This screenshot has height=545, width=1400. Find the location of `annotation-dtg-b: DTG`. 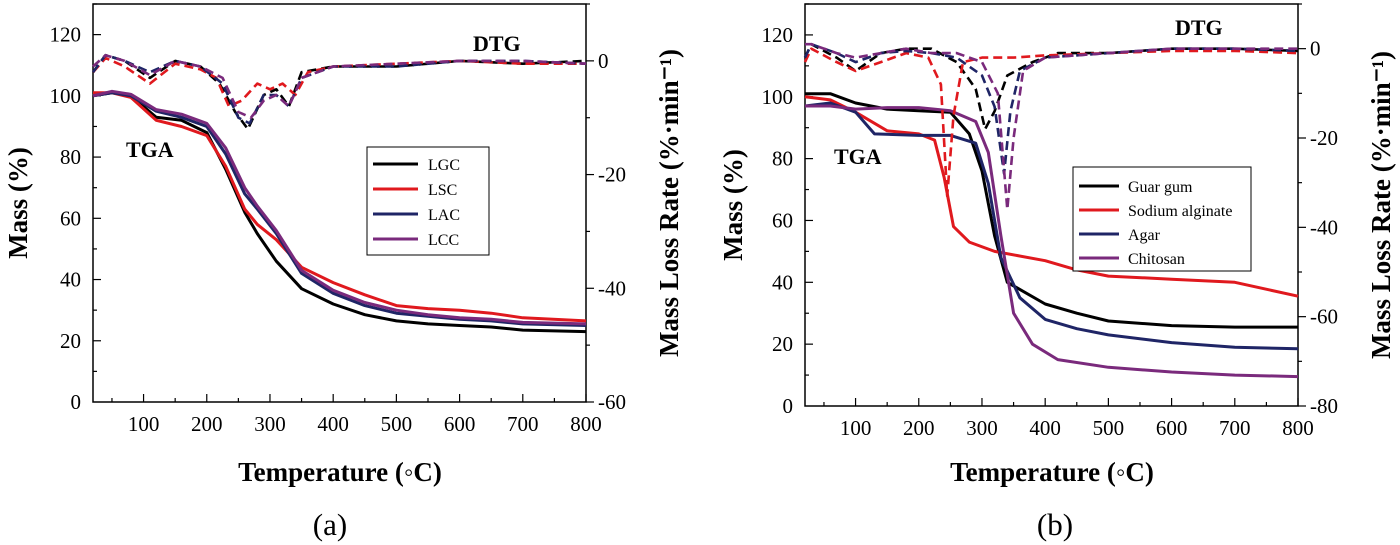

annotation-dtg-b: DTG is located at coordinates (1199, 27).